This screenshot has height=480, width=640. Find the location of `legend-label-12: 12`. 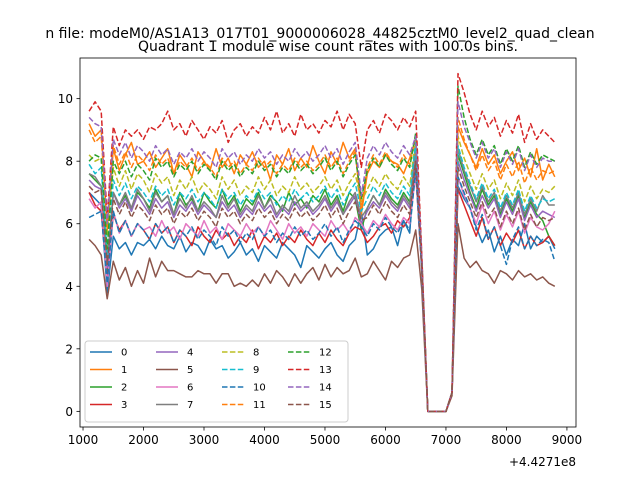

legend-label-12: 12 is located at coordinates (325, 353).